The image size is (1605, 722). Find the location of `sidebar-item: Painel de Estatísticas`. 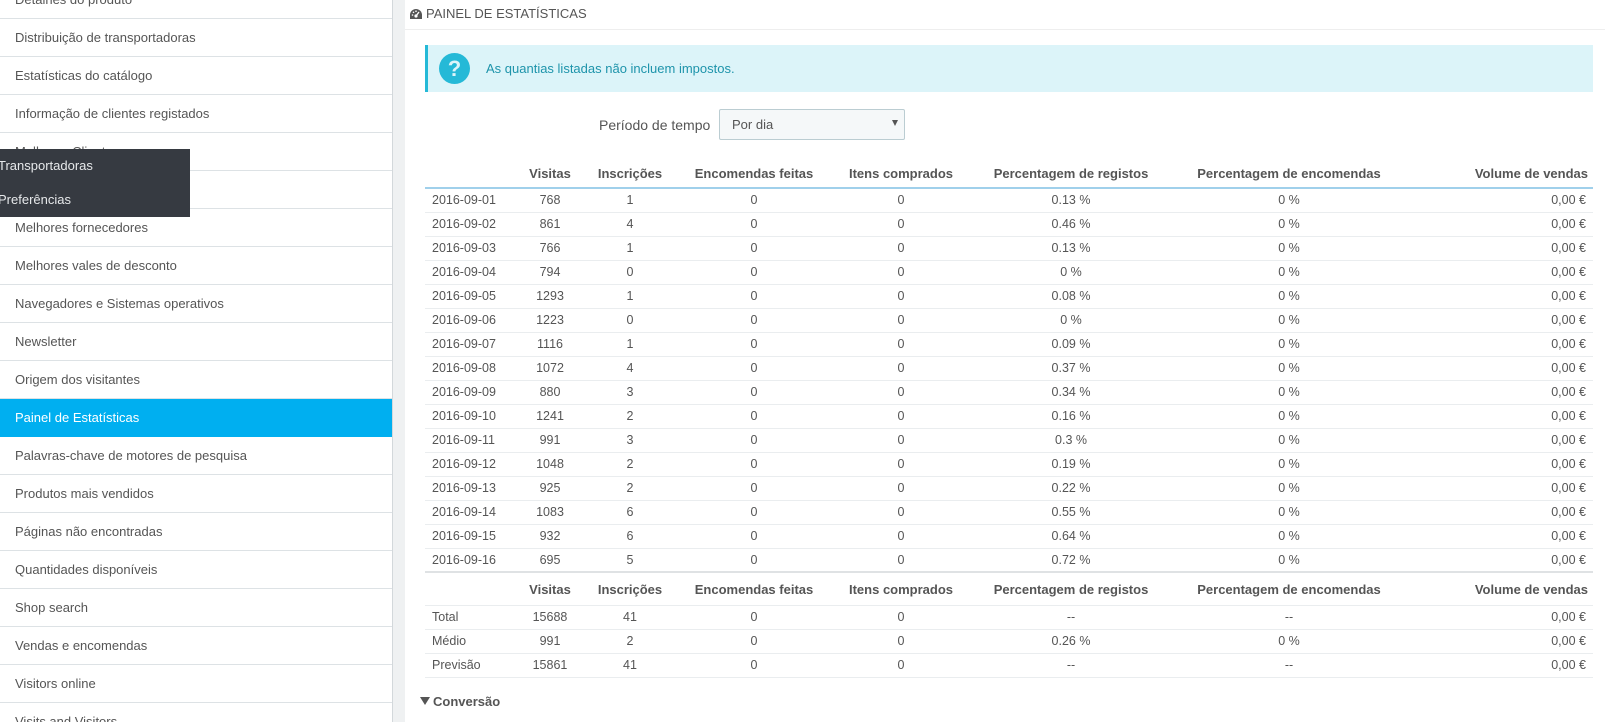

sidebar-item: Painel de Estatísticas is located at coordinates (196, 418).